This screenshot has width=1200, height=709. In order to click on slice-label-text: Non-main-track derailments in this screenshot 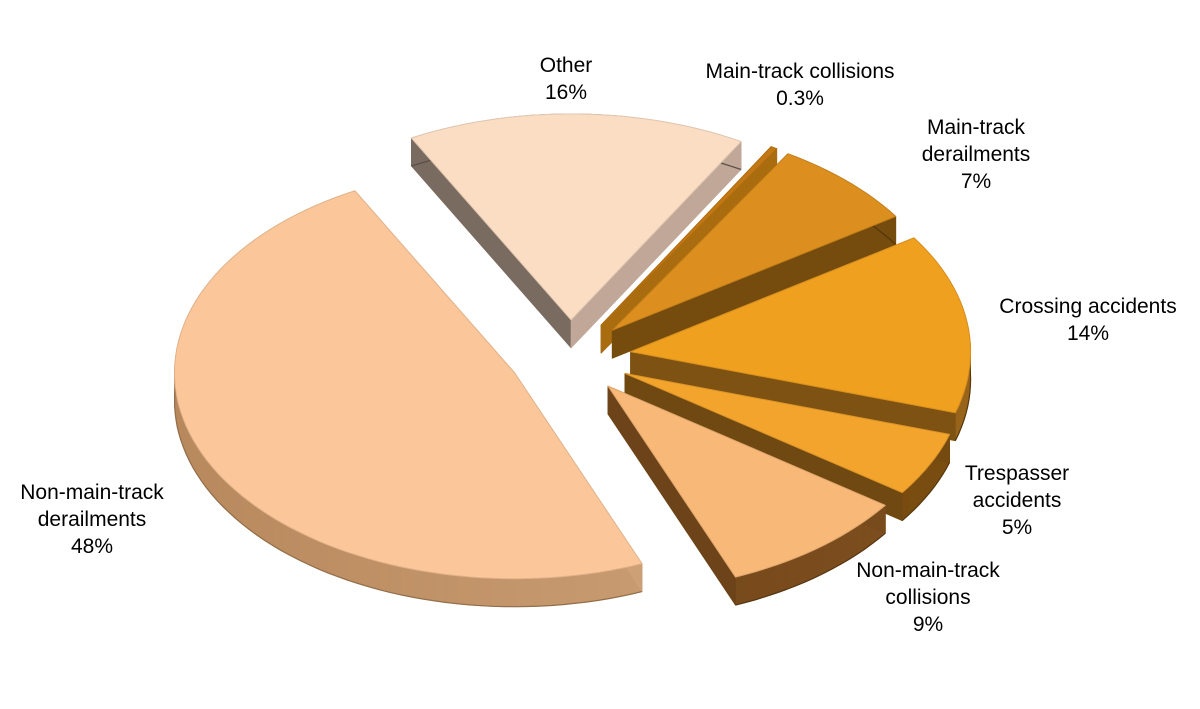, I will do `click(92, 506)`.